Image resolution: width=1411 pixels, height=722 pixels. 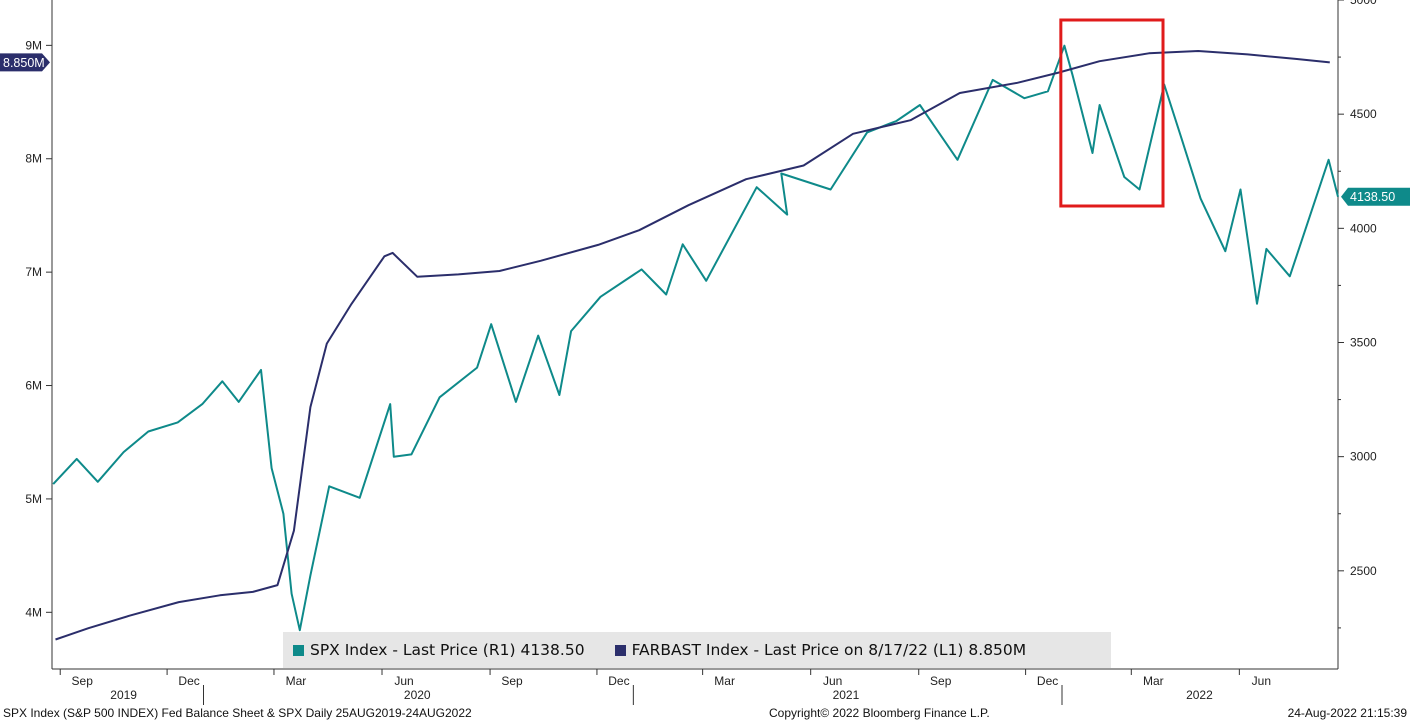 What do you see at coordinates (33, 45) in the screenshot?
I see `left-tick-label: 9M` at bounding box center [33, 45].